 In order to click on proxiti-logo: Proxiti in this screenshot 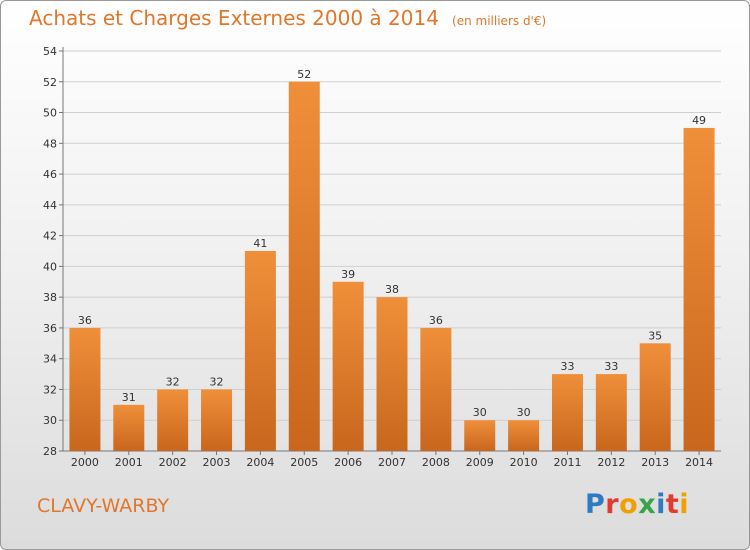, I will do `click(637, 504)`.